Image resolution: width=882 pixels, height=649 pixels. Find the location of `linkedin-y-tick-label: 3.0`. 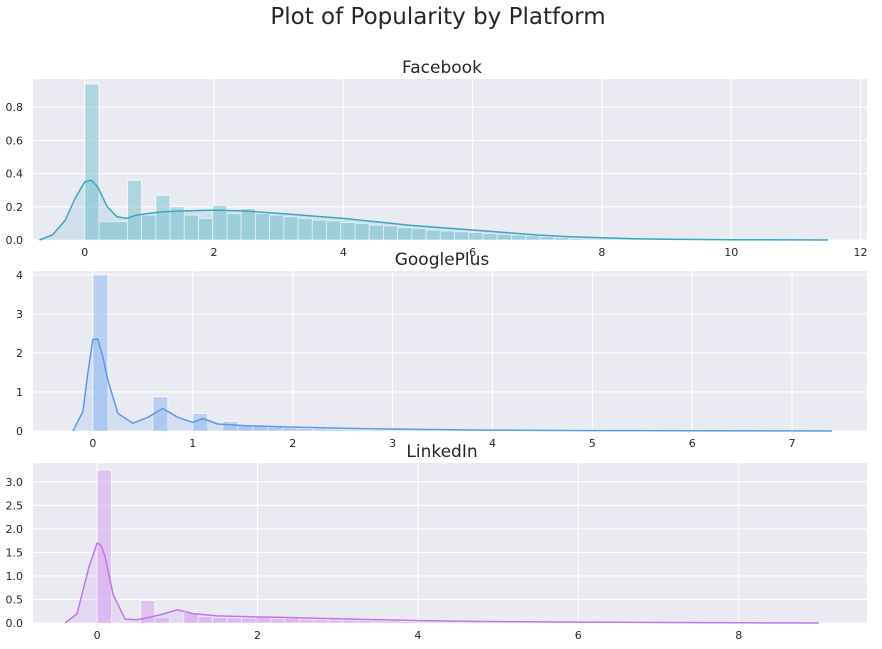

linkedin-y-tick-label: 3.0 is located at coordinates (15, 482).